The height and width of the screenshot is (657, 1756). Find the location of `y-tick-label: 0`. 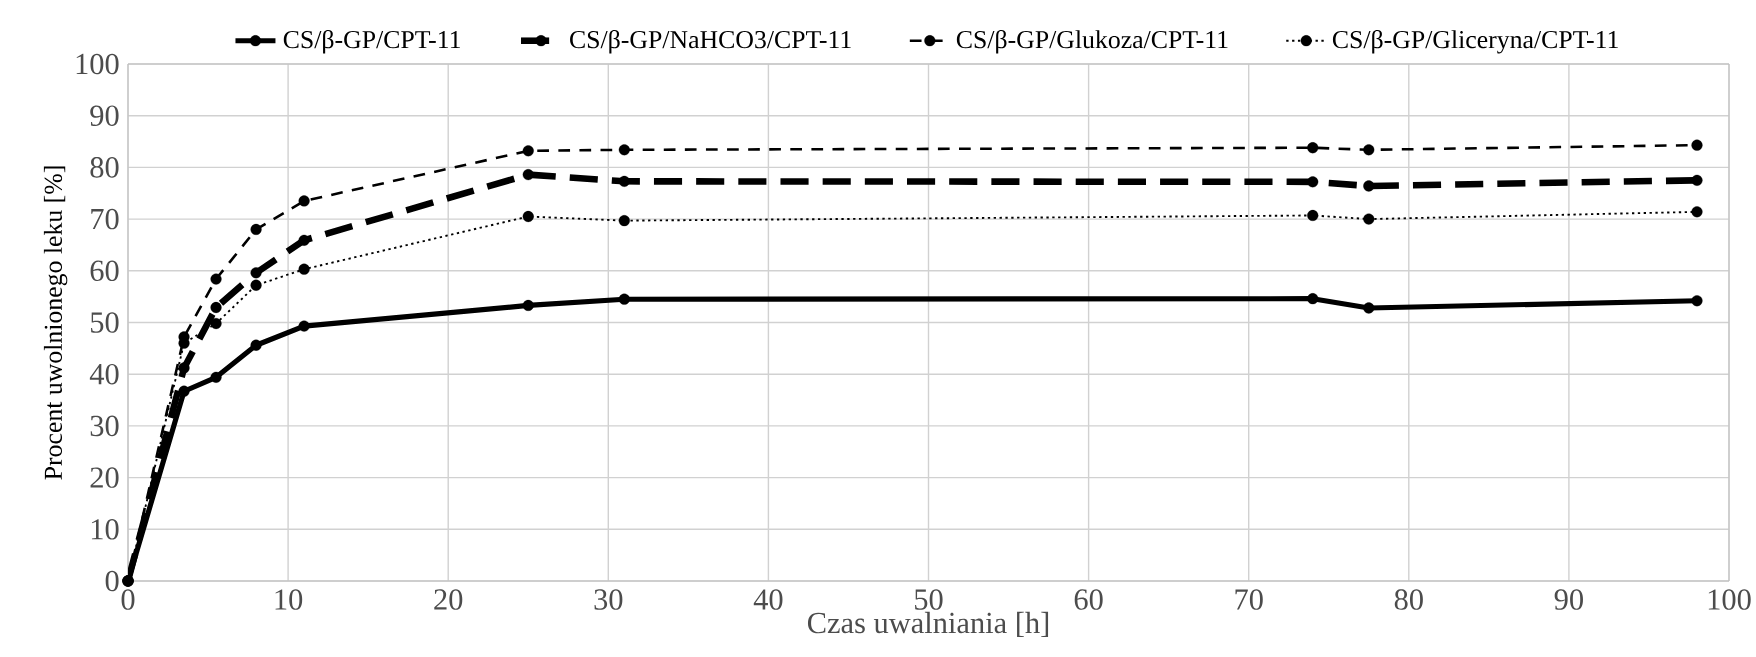

y-tick-label: 0 is located at coordinates (112, 581).